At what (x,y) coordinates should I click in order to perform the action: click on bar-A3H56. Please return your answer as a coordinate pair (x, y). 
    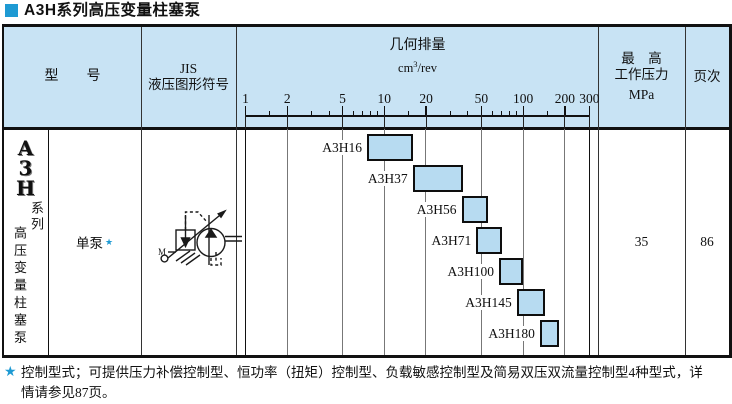
    Looking at the image, I should click on (475, 209).